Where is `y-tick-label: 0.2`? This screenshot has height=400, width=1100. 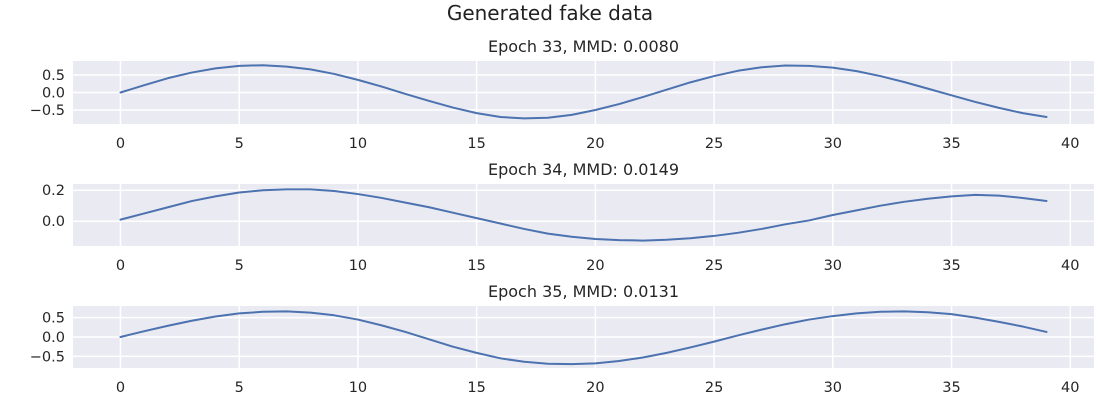 y-tick-label: 0.2 is located at coordinates (53, 191).